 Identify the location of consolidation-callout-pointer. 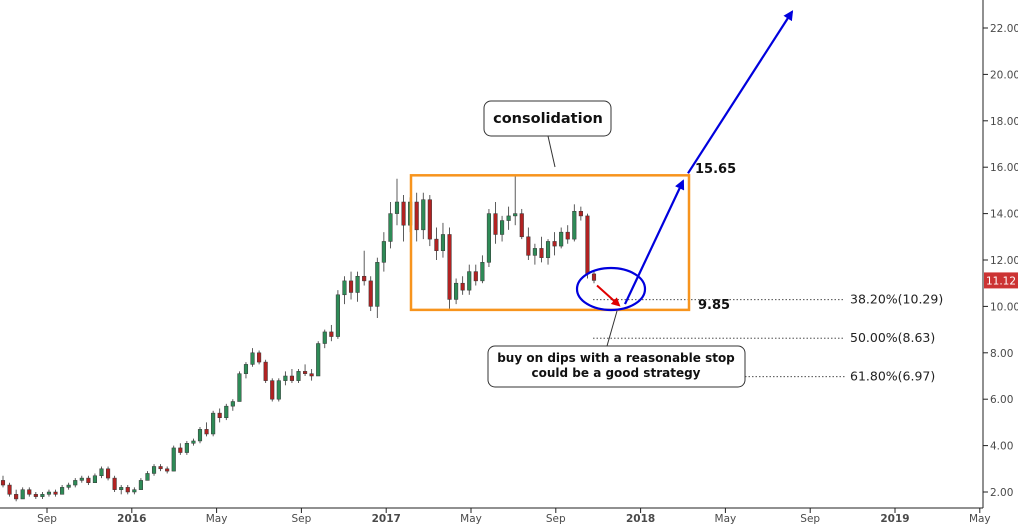
(551, 151).